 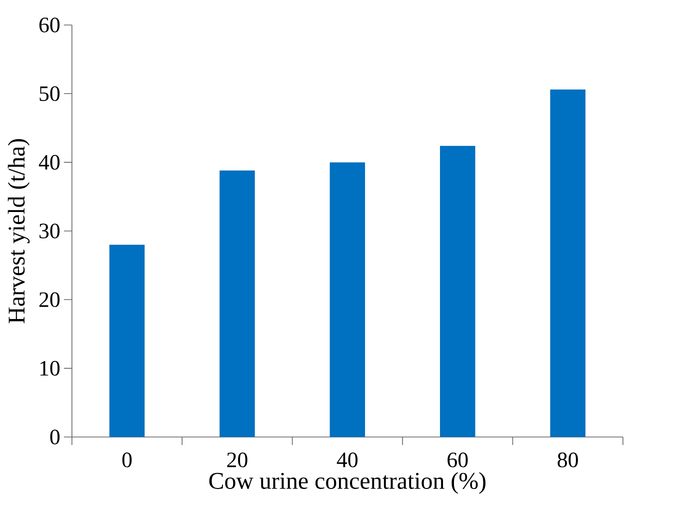 I want to click on y-tick-label: 10, so click(x=50, y=368).